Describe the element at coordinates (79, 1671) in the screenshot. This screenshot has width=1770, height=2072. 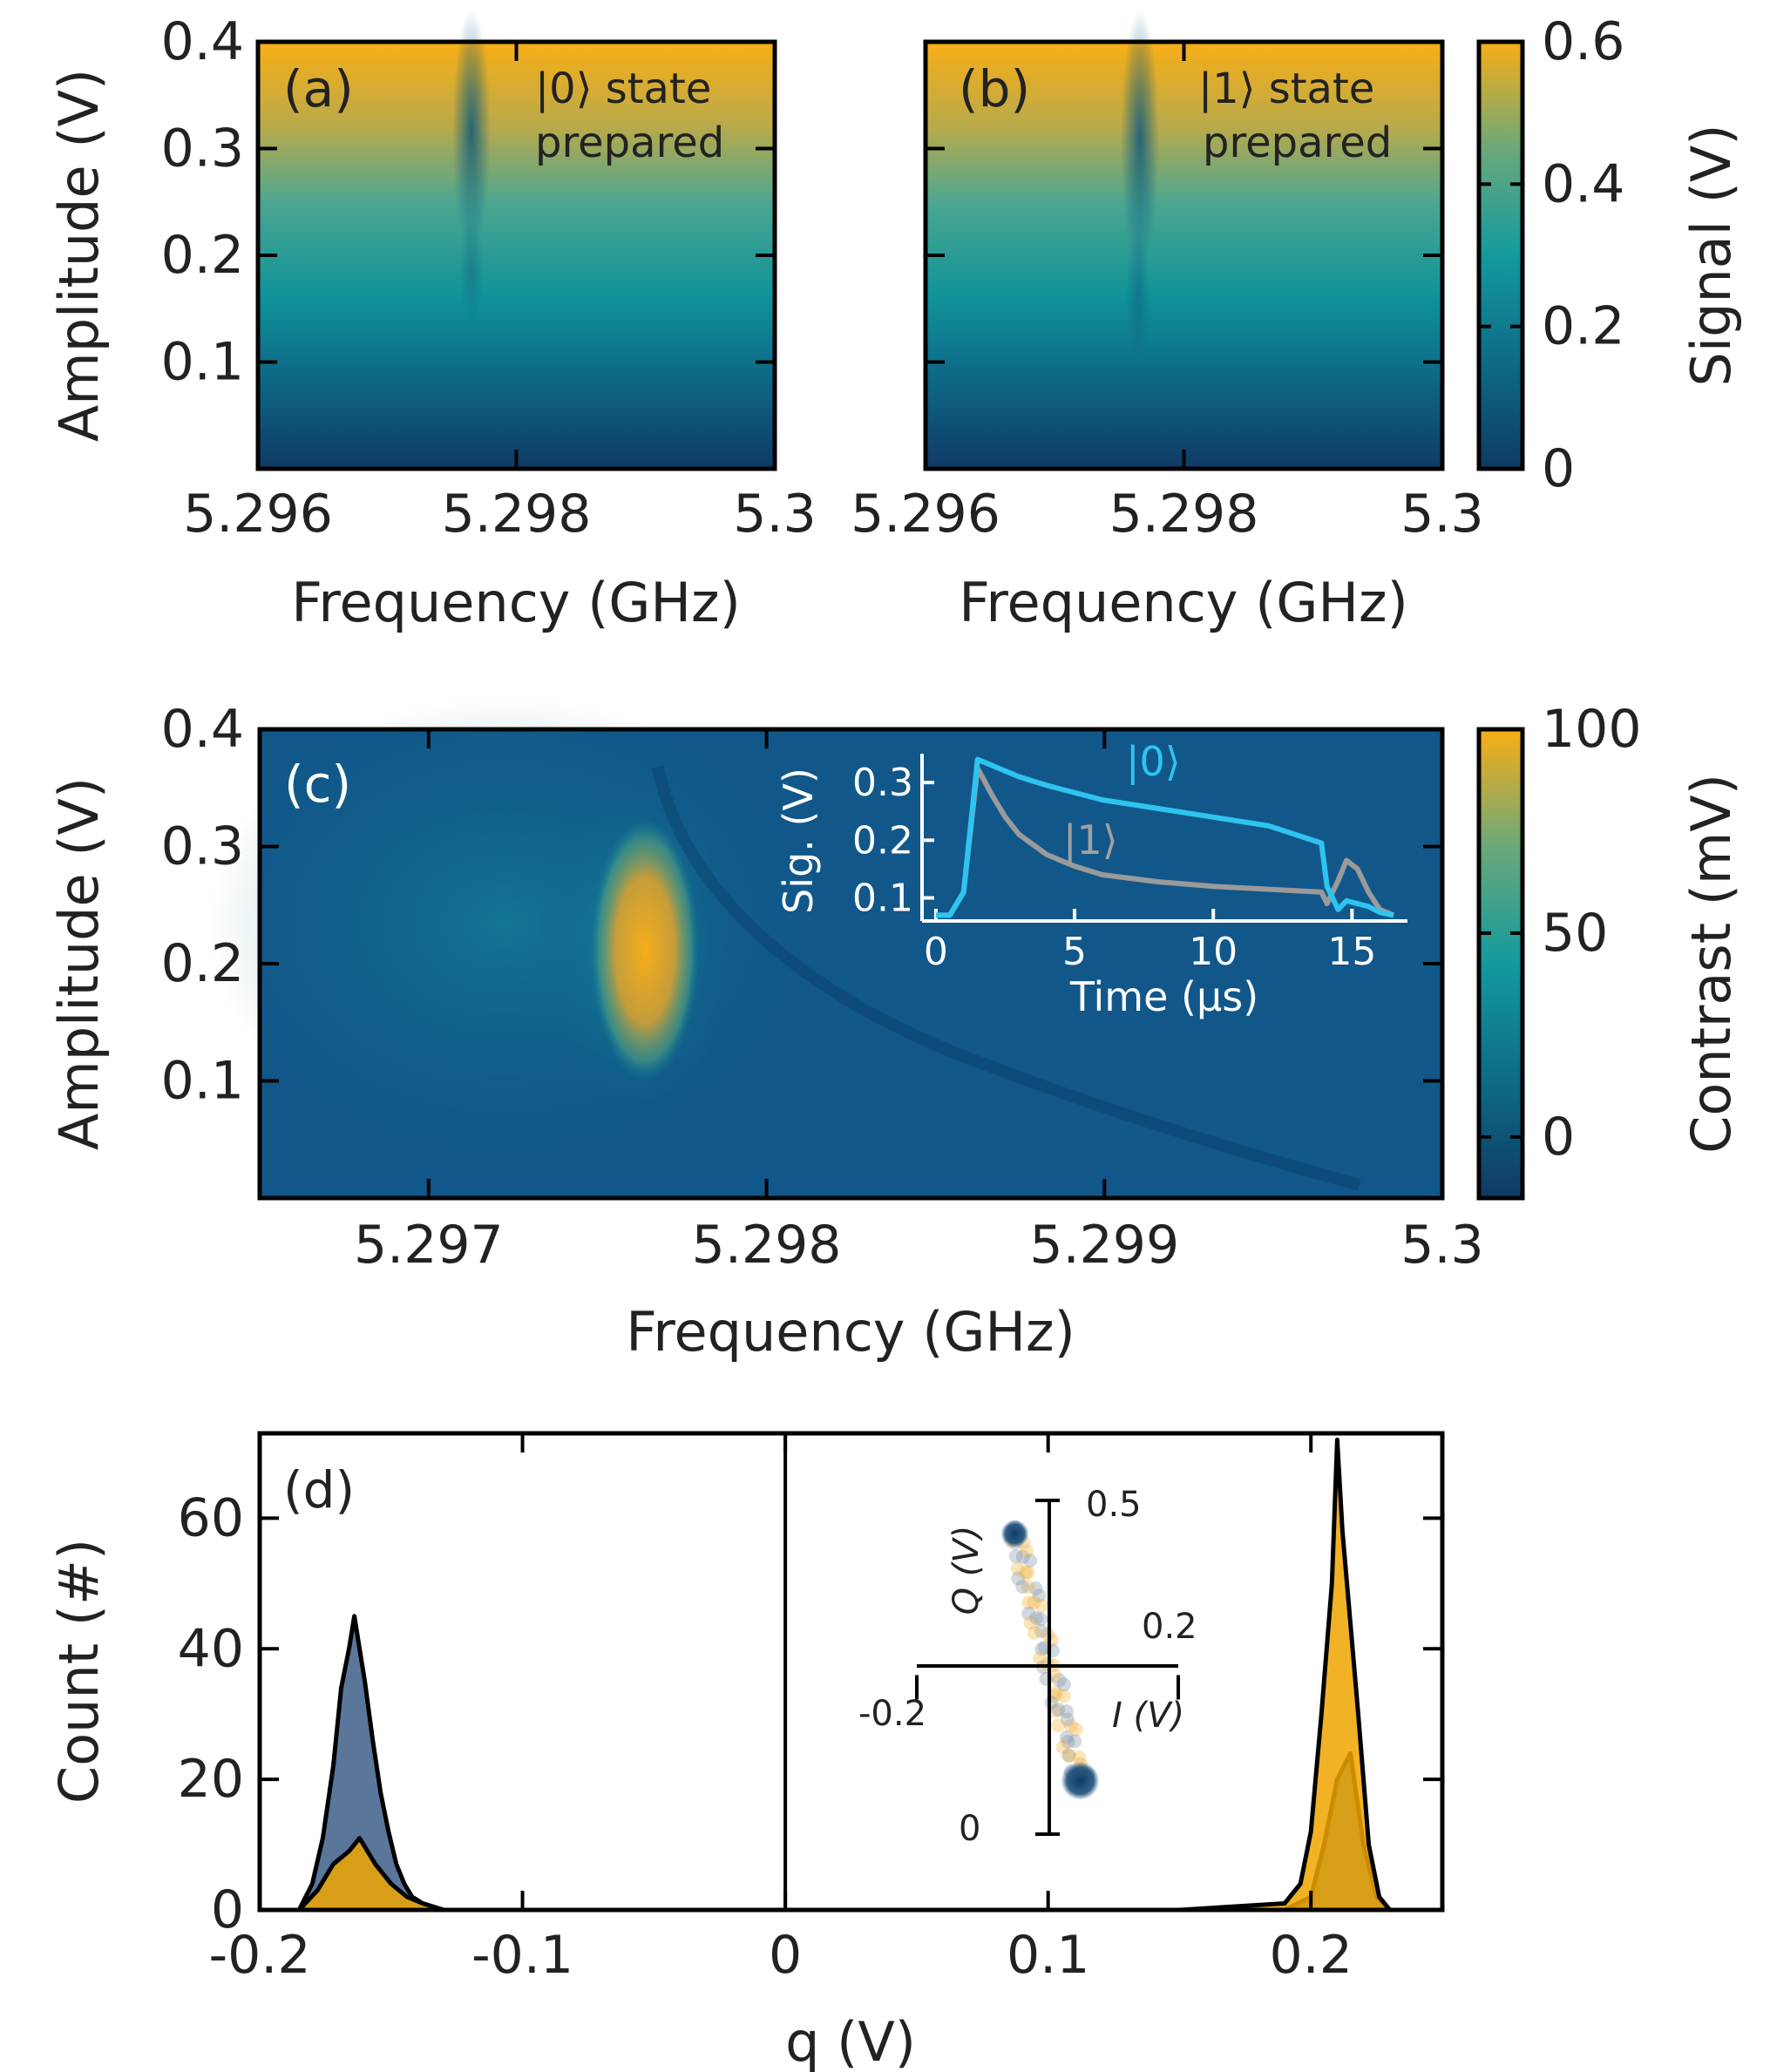
I see `panel-d-ylabel: Count (#)` at that location.